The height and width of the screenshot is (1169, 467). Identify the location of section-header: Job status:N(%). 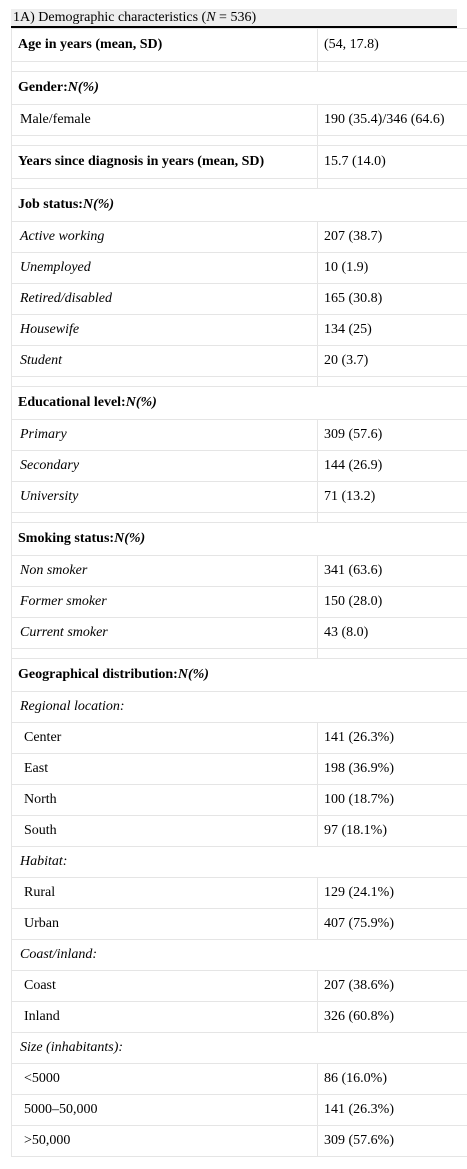
(239, 205).